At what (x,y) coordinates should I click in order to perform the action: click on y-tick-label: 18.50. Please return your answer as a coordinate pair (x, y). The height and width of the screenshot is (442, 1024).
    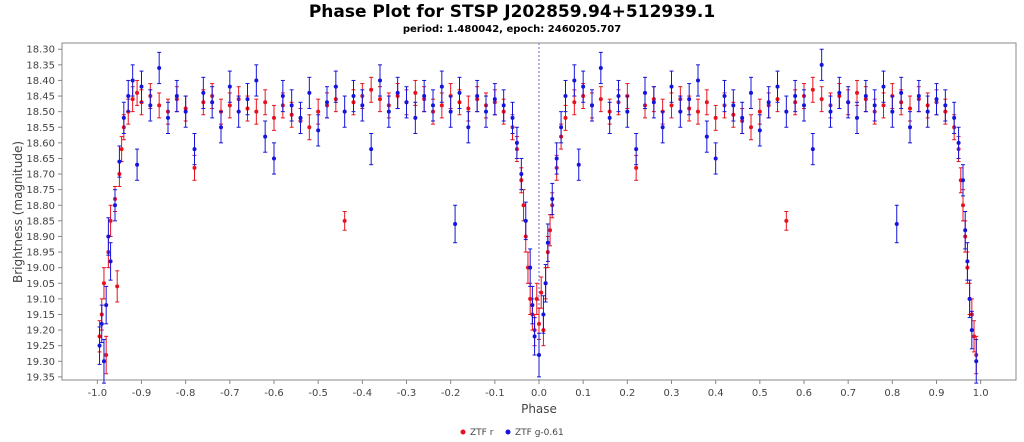
    Looking at the image, I should click on (40, 112).